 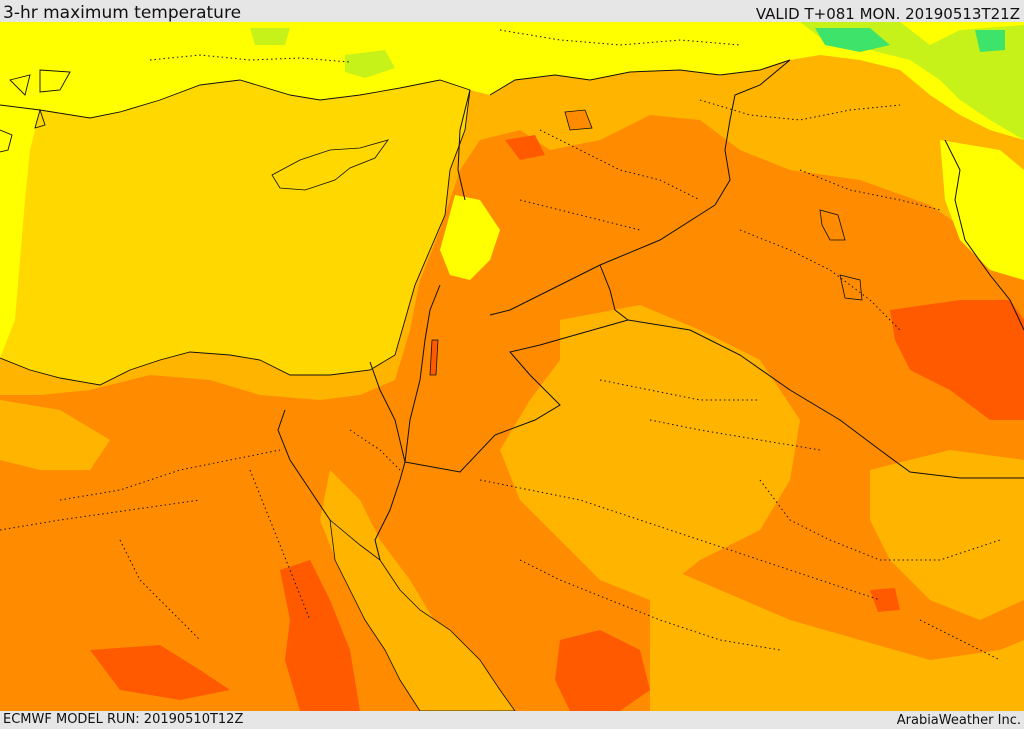 What do you see at coordinates (470, 237) in the screenshot?
I see `temp-band-yellow-syria-coast` at bounding box center [470, 237].